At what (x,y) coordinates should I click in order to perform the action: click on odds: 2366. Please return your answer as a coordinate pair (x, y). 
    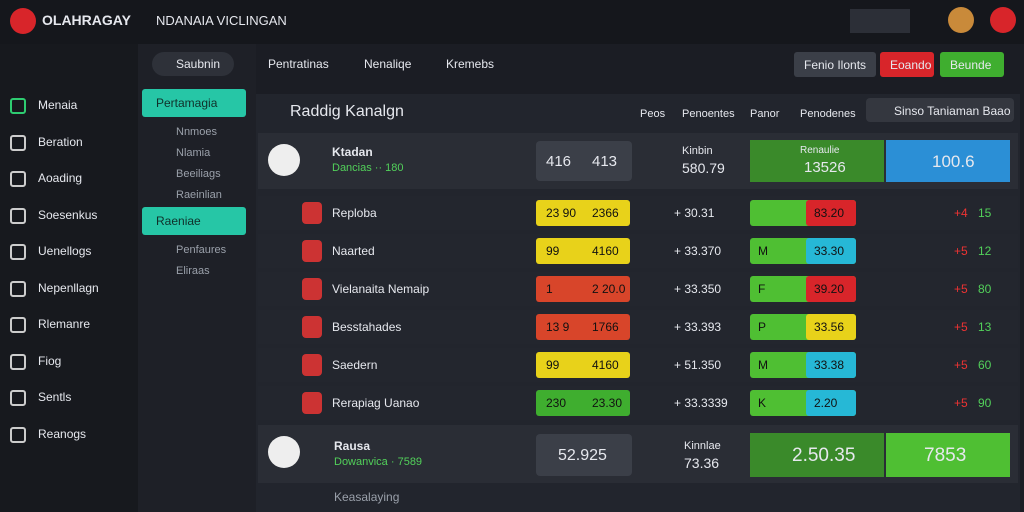
    Looking at the image, I should click on (605, 213).